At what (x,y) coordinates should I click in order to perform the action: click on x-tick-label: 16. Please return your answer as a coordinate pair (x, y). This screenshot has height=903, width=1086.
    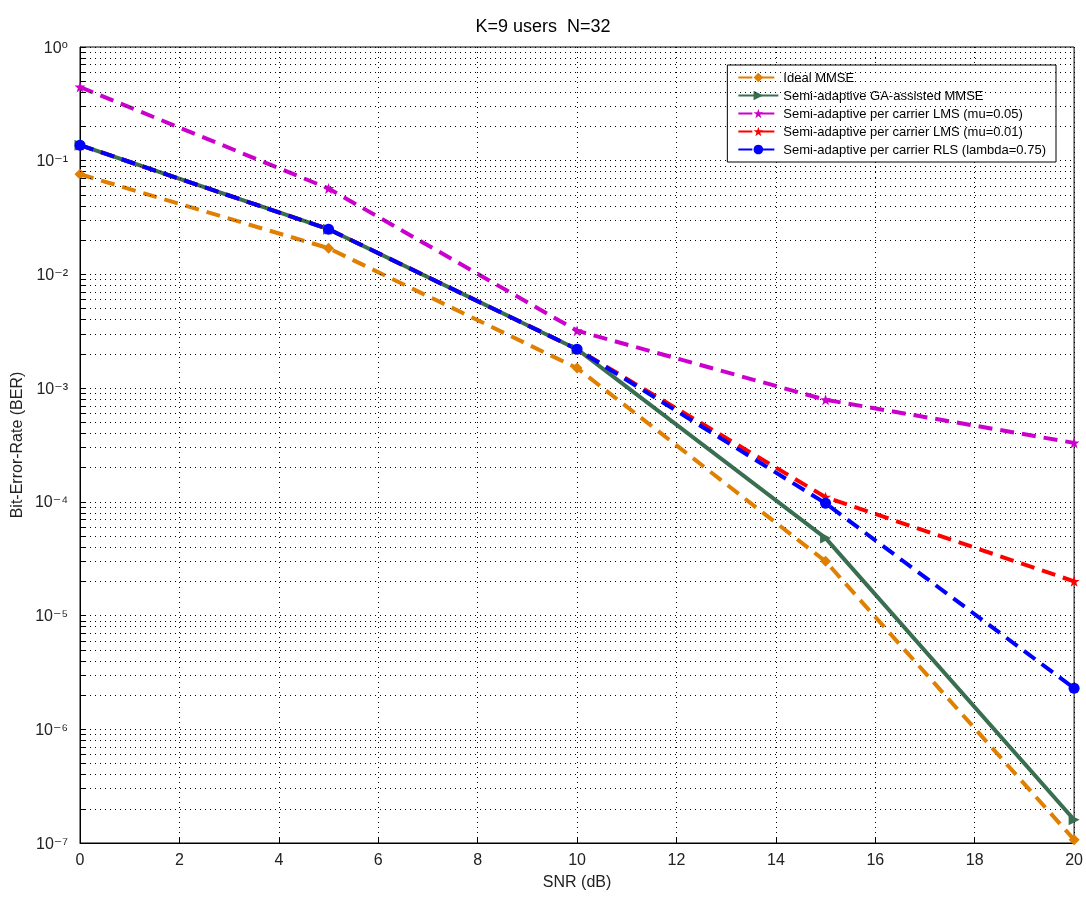
    Looking at the image, I should click on (875, 859).